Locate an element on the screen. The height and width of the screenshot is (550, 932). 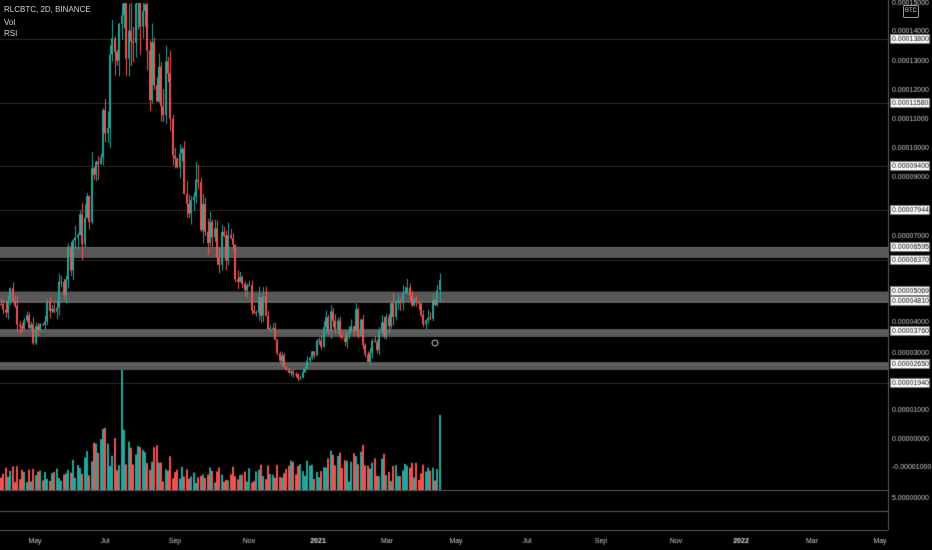
legend-title: RLCBTC, 2D, BINANCE is located at coordinates (47, 9).